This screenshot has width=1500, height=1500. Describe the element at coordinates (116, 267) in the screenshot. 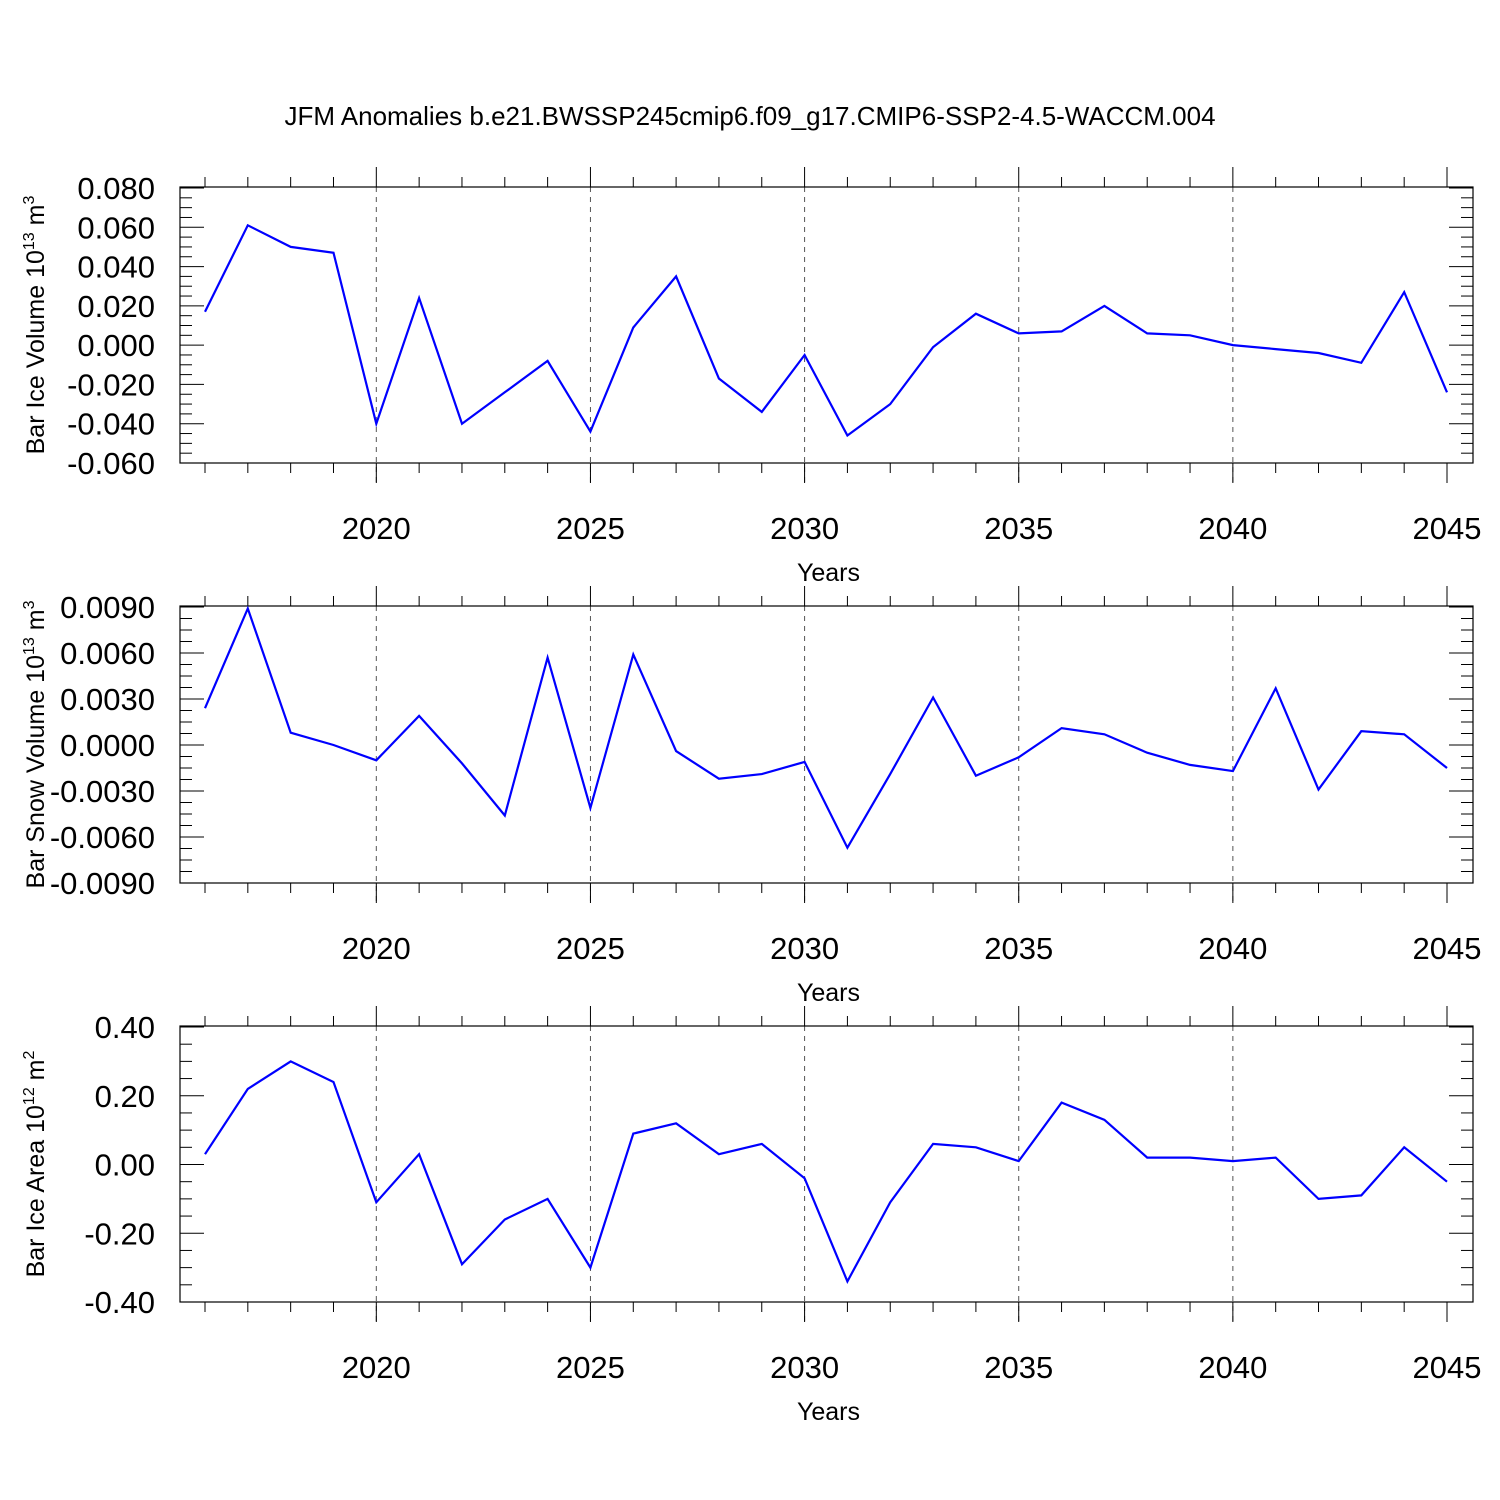

I see `y-tick-label: 0.040` at that location.